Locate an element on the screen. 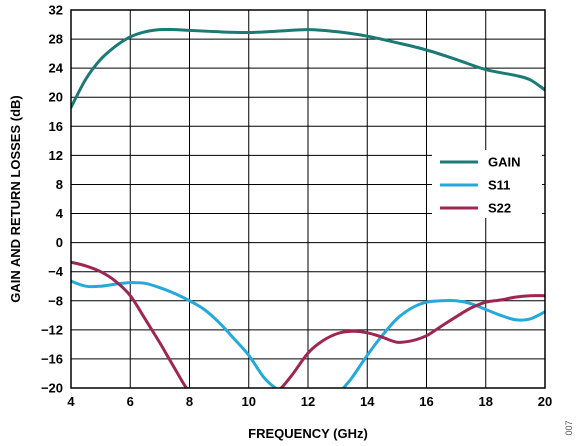 Image resolution: width=582 pixels, height=446 pixels. y-tick-label: −12 is located at coordinates (52, 329).